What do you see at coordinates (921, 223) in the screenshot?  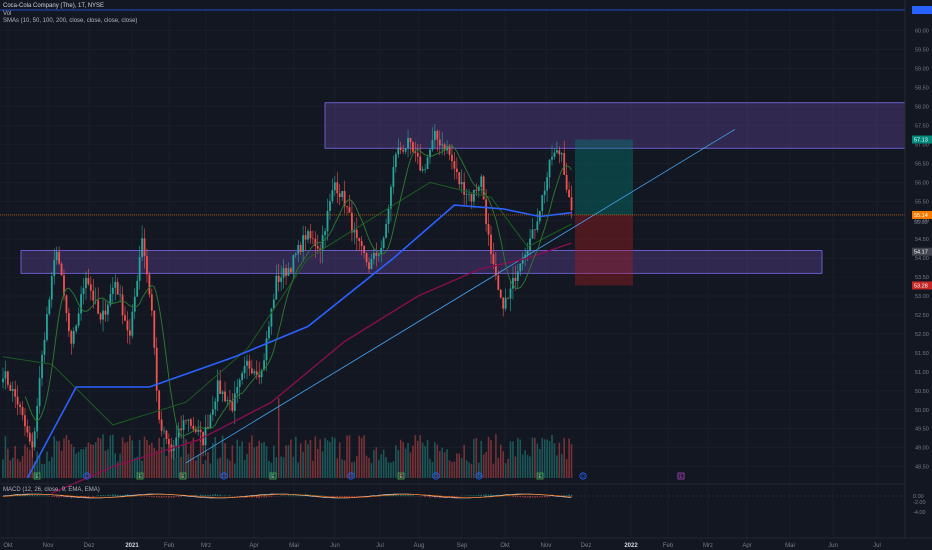 I see `current-price-sub: 55.02` at bounding box center [921, 223].